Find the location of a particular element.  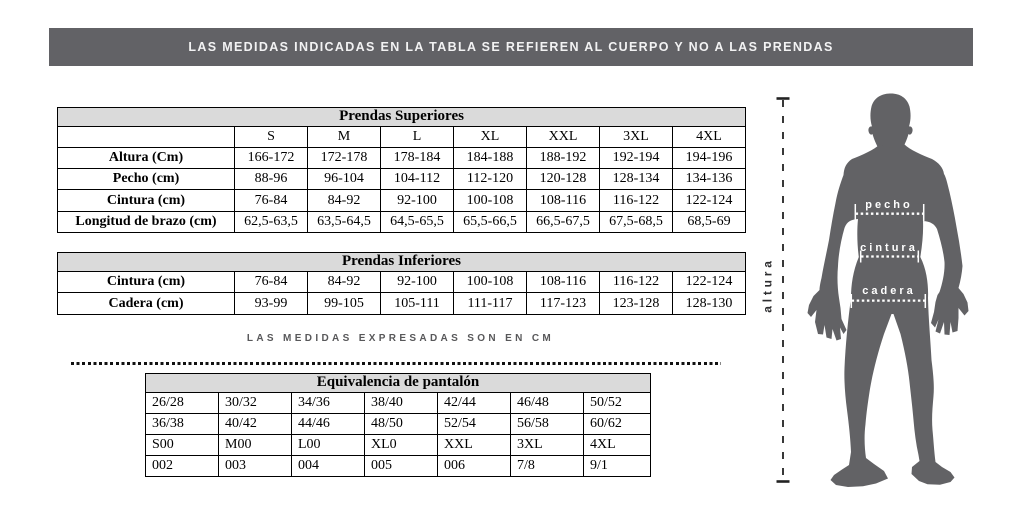

svg-text: cintura is located at coordinates (889, 248).